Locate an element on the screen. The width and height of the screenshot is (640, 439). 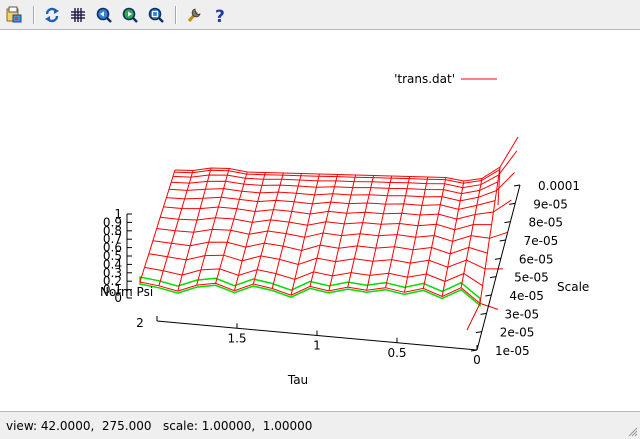
zoom-next-button is located at coordinates (130, 15).